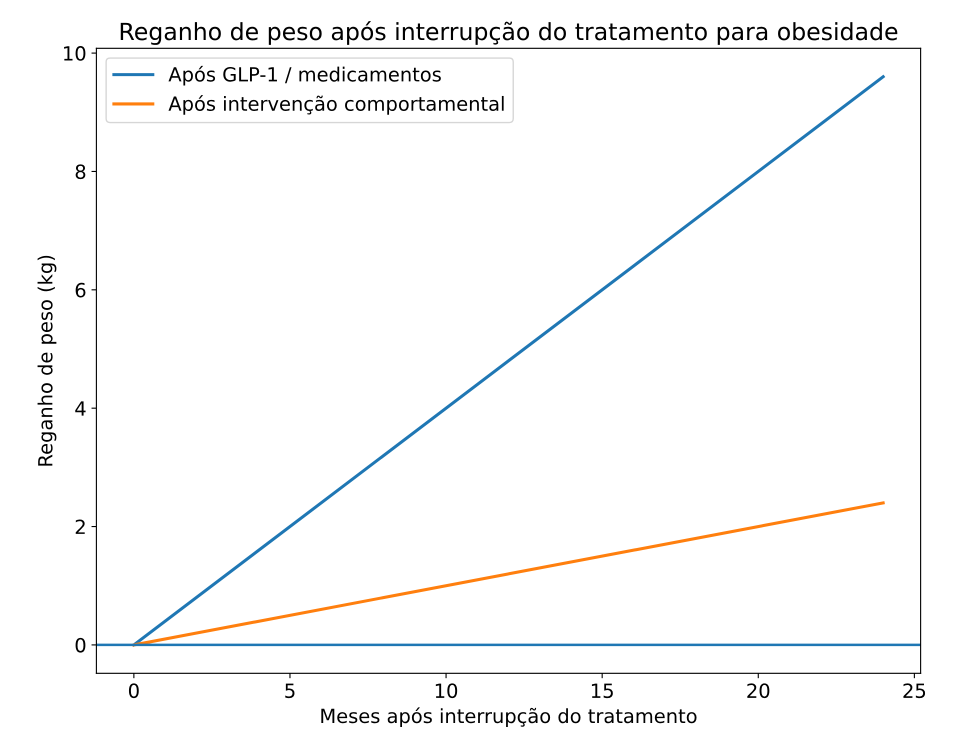  Describe the element at coordinates (602, 691) in the screenshot. I see `x-tick-label: 15` at that location.